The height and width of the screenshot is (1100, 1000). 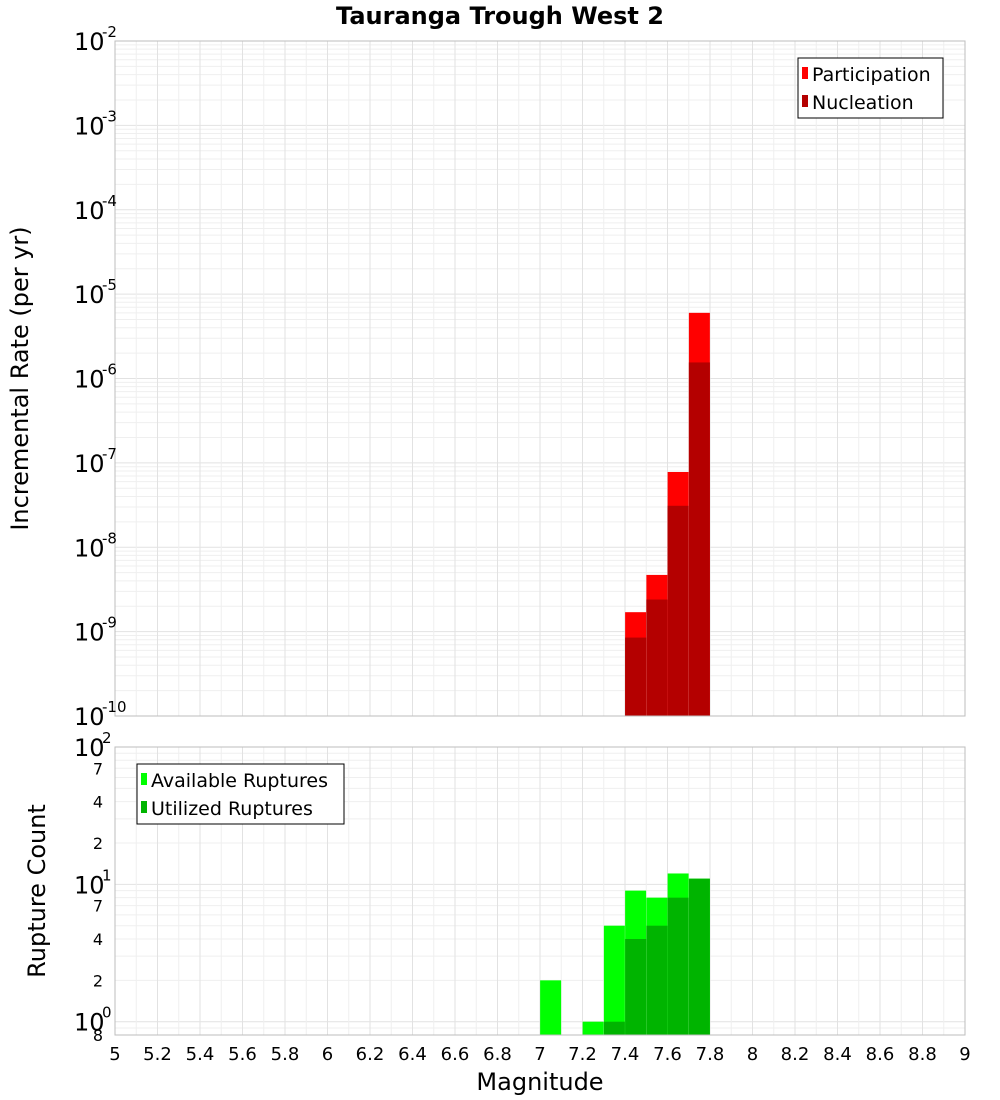 What do you see at coordinates (539, 1082) in the screenshot?
I see `x-axis-label: Magnitude` at bounding box center [539, 1082].